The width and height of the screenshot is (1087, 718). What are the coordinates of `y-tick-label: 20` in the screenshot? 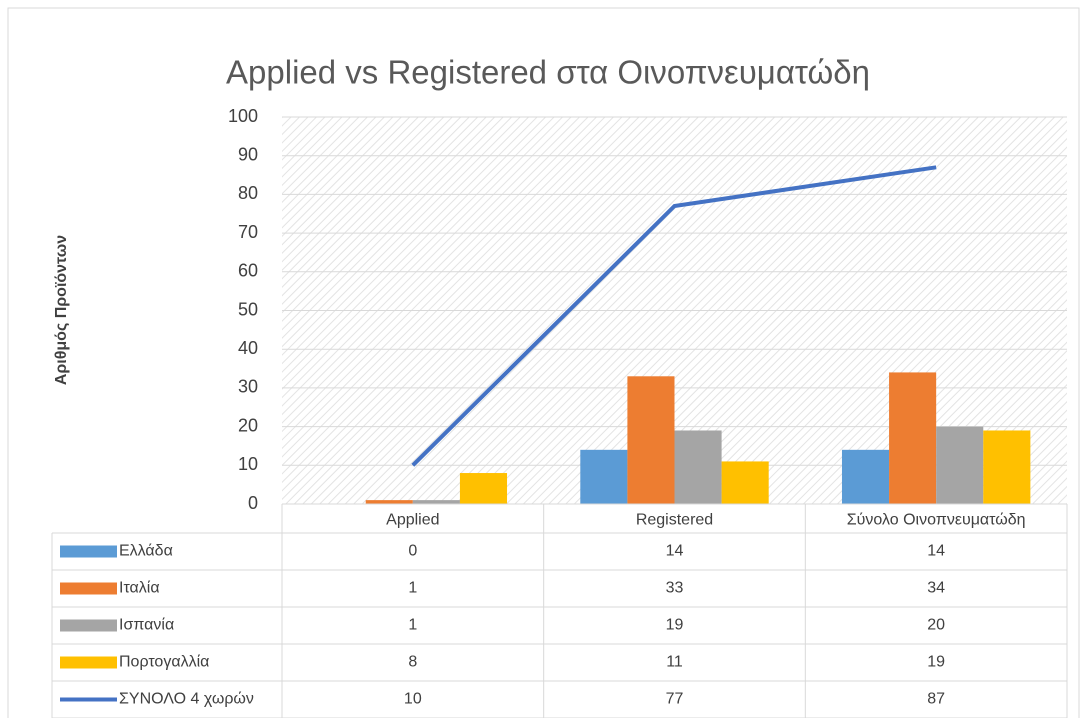 It's located at (248, 425).